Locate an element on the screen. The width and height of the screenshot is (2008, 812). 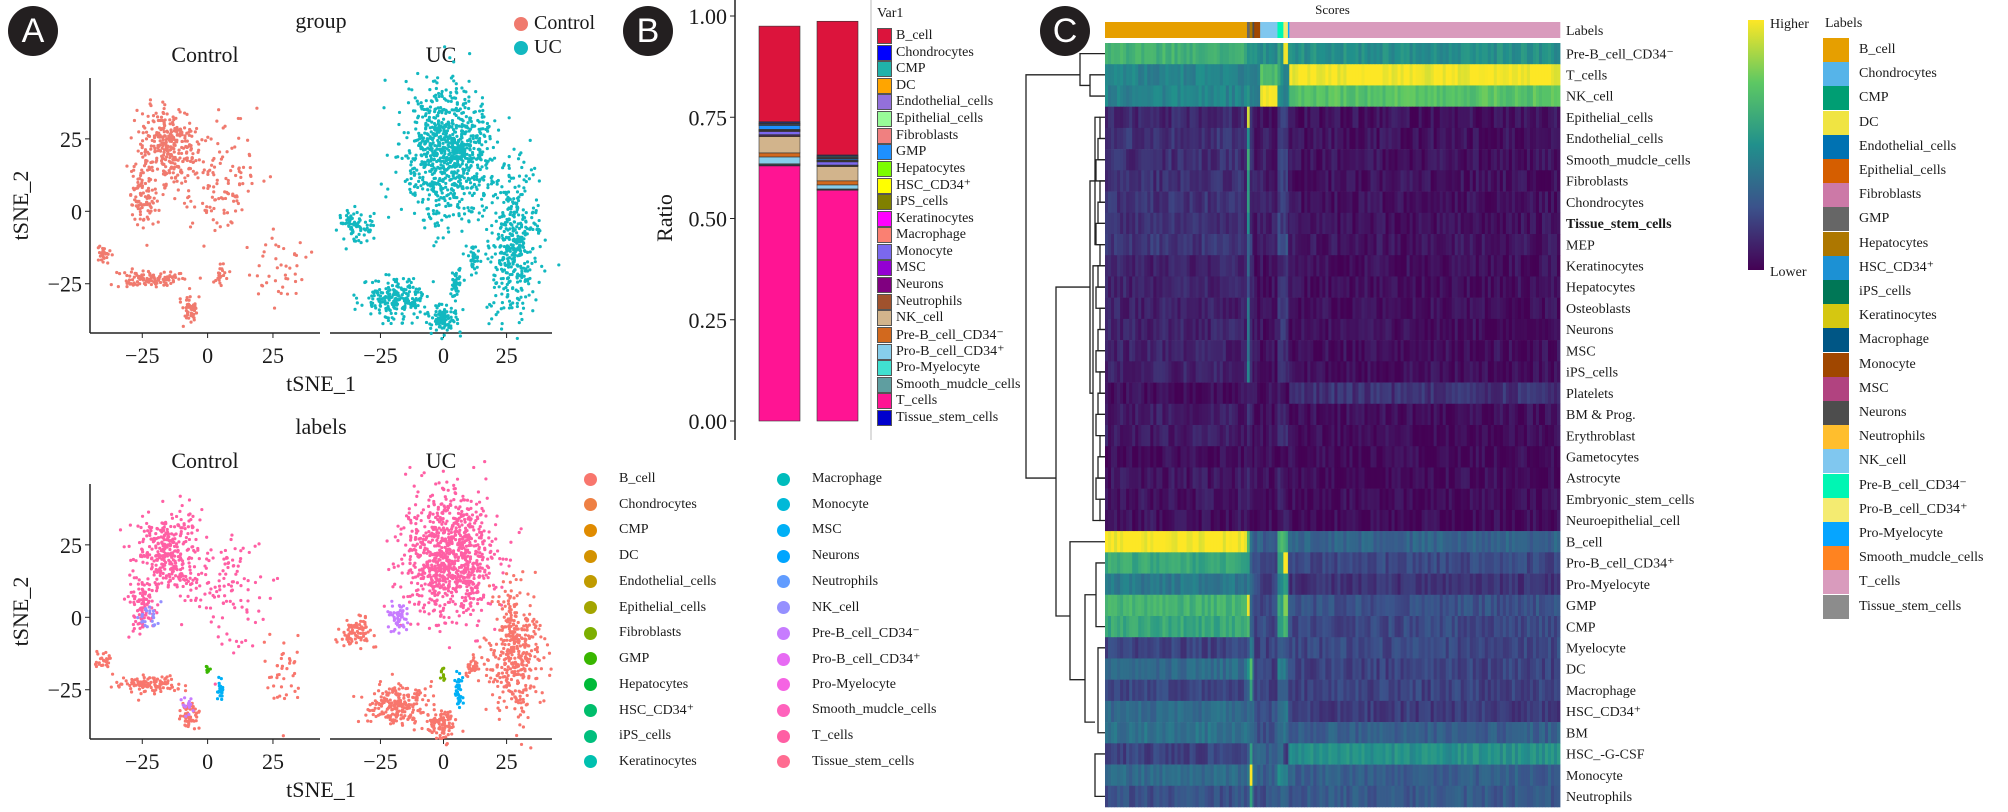
y-tick-label: 0 is located at coordinates (76, 617).